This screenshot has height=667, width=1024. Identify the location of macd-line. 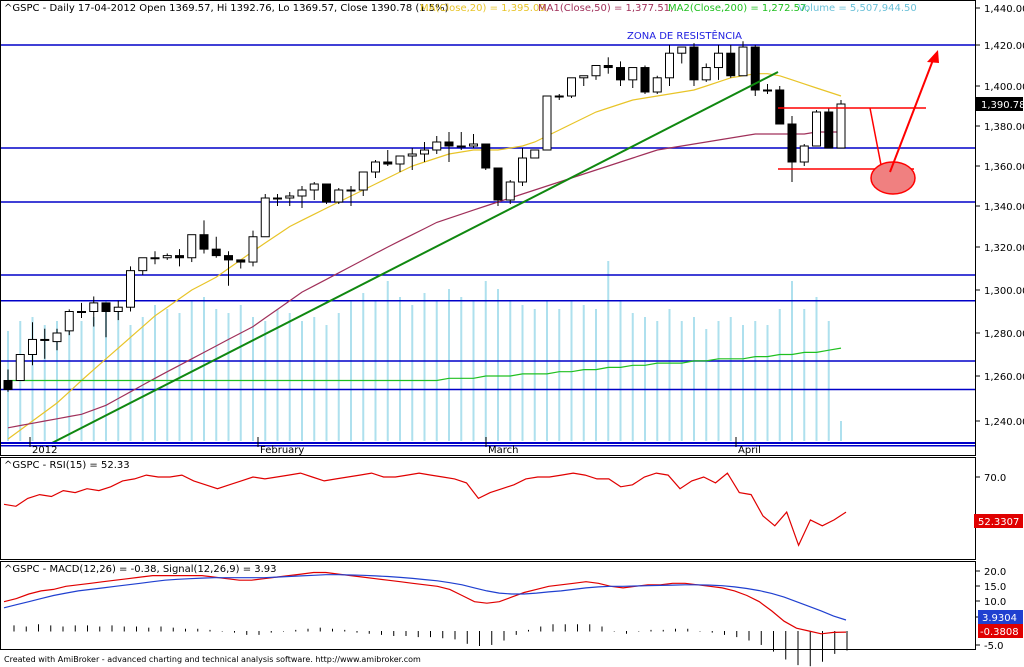
(425, 603).